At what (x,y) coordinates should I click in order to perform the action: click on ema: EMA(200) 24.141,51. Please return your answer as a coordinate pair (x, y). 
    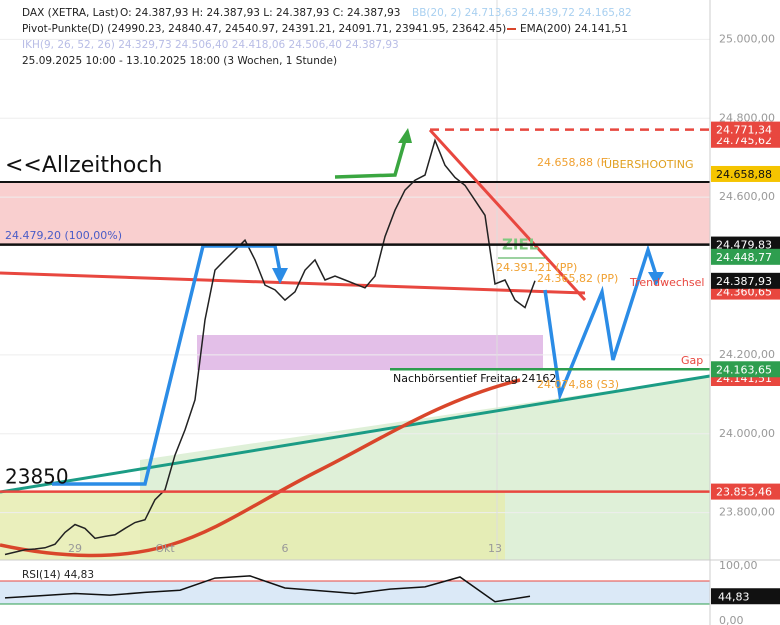
    Looking at the image, I should click on (574, 29).